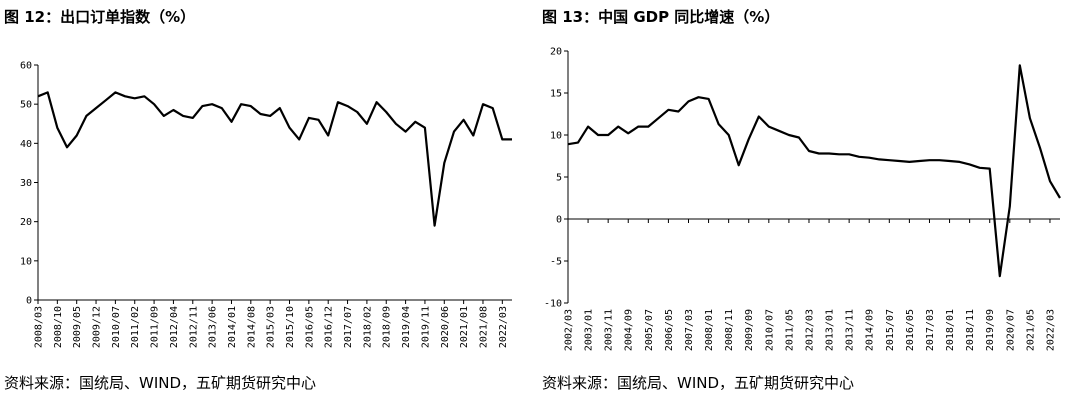 This screenshot has width=1080, height=409. What do you see at coordinates (445, 327) in the screenshot?
I see `x-tick-label: 2020/06` at bounding box center [445, 327].